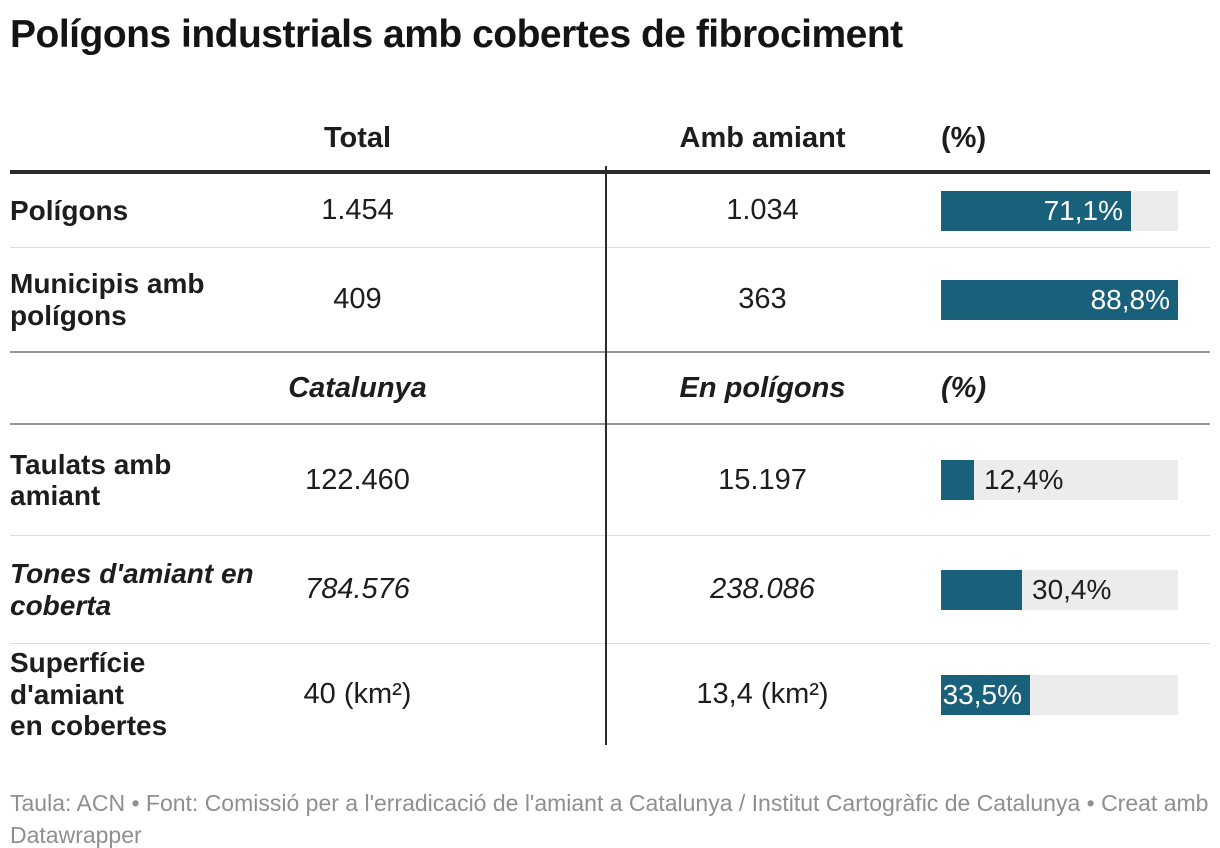 The height and width of the screenshot is (848, 1220). I want to click on column-header-amb-amiant: Amb amiant, so click(762, 137).